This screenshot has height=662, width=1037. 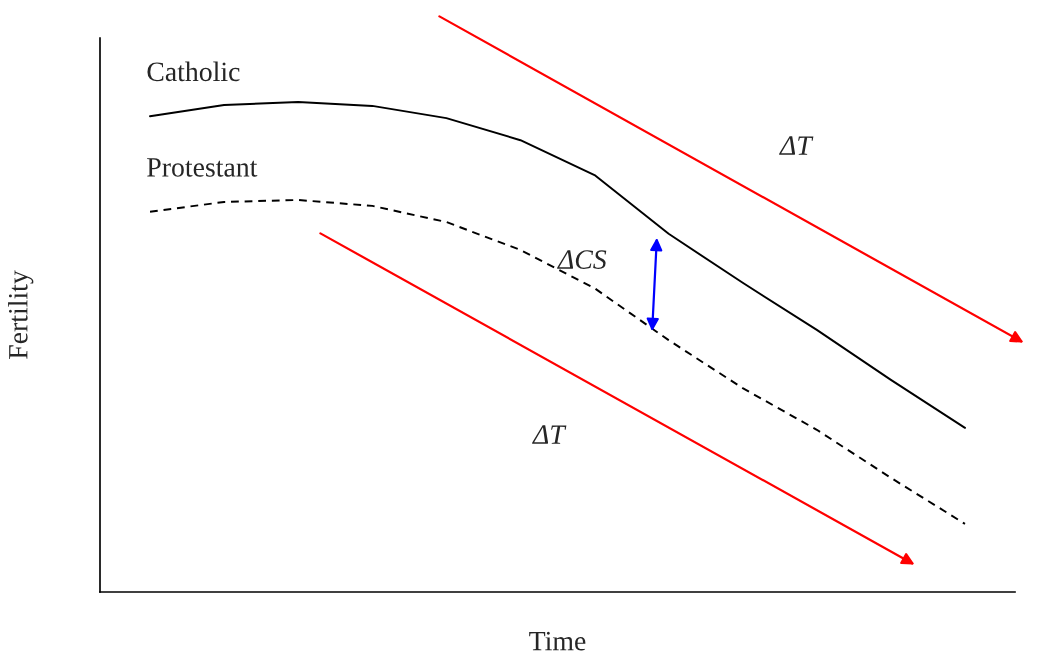 What do you see at coordinates (193, 71) in the screenshot?
I see `series-label: Catholic` at bounding box center [193, 71].